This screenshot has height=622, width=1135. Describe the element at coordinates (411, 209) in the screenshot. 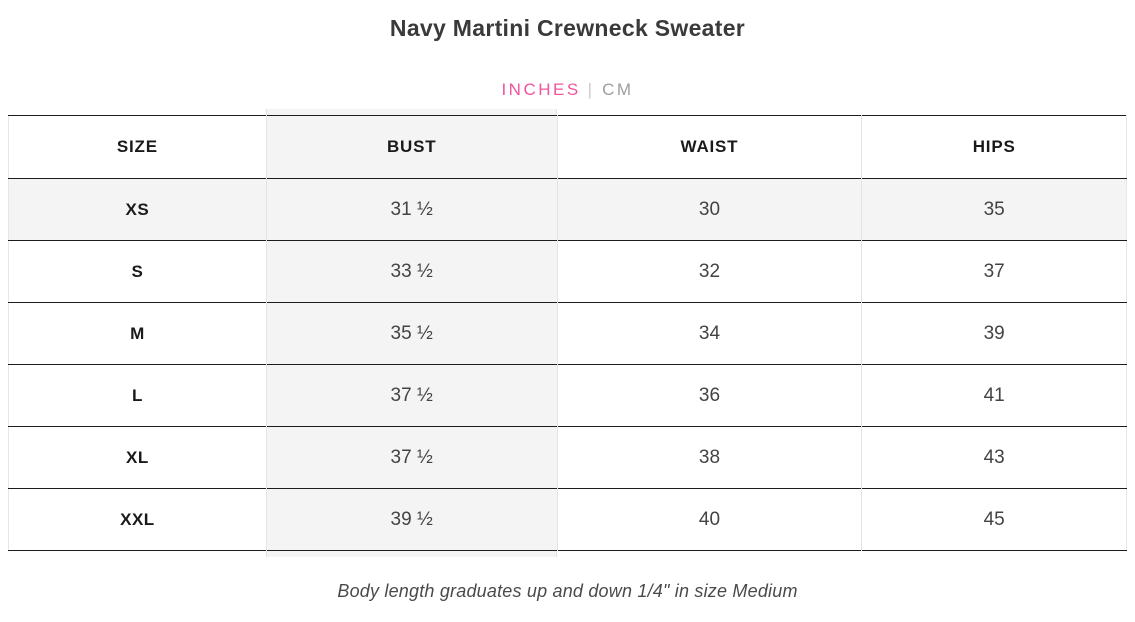

I see `bust-cell: 31 ½` at that location.